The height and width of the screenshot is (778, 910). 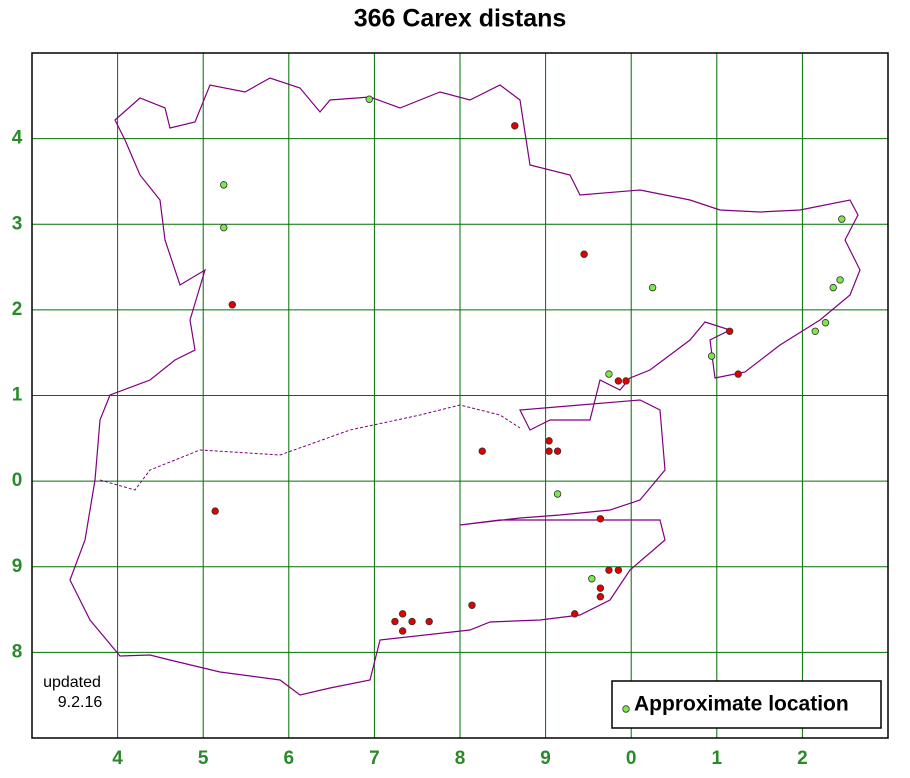 I want to click on x-tick-label: 9, so click(x=545, y=758).